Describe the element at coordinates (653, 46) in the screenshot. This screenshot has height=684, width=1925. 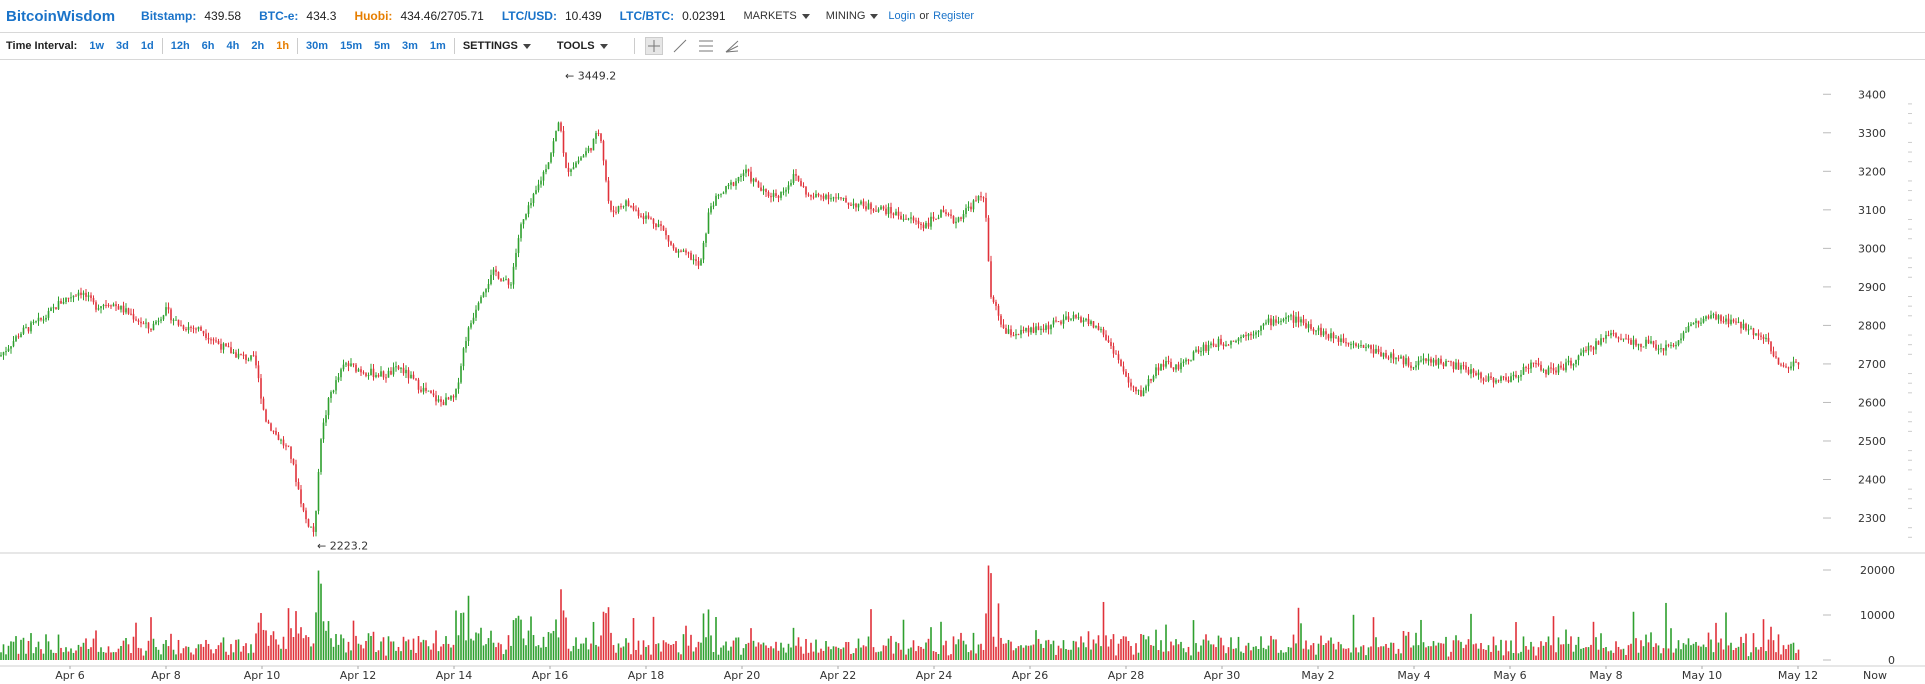
I see `crosshair-tool-button` at that location.